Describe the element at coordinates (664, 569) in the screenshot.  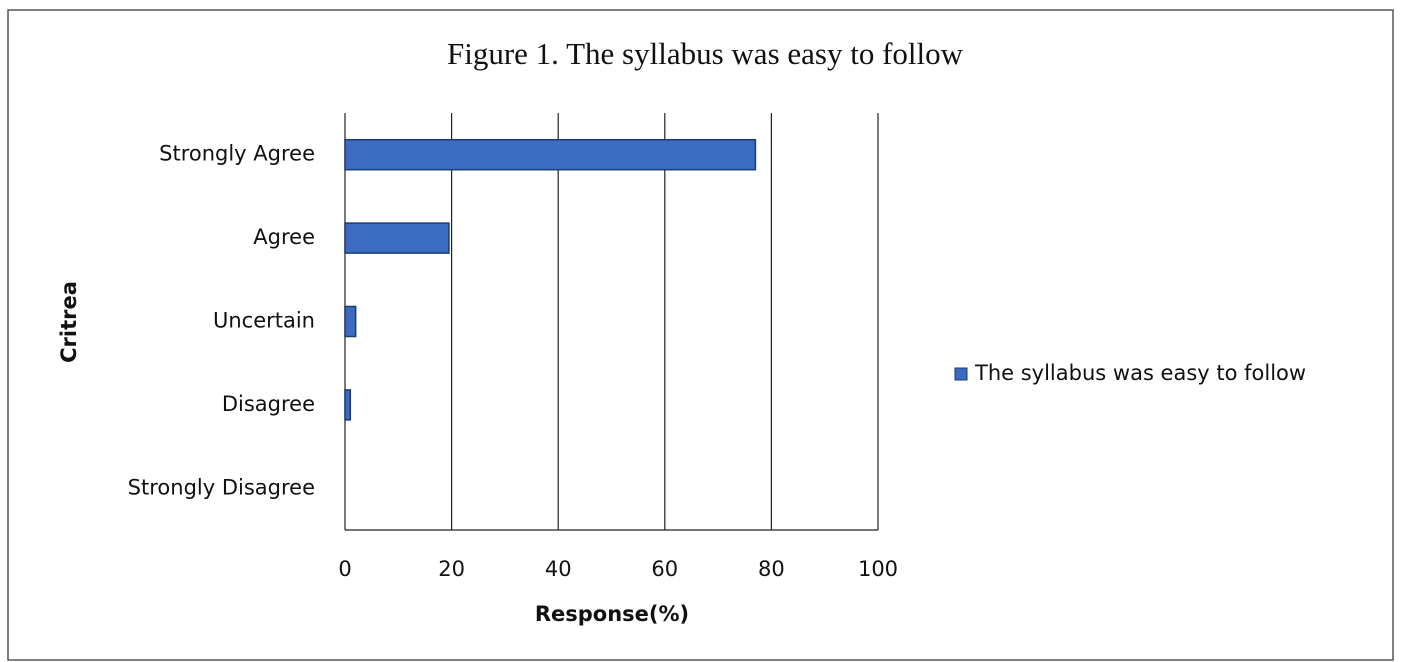
I see `x-tick-label: 60` at that location.